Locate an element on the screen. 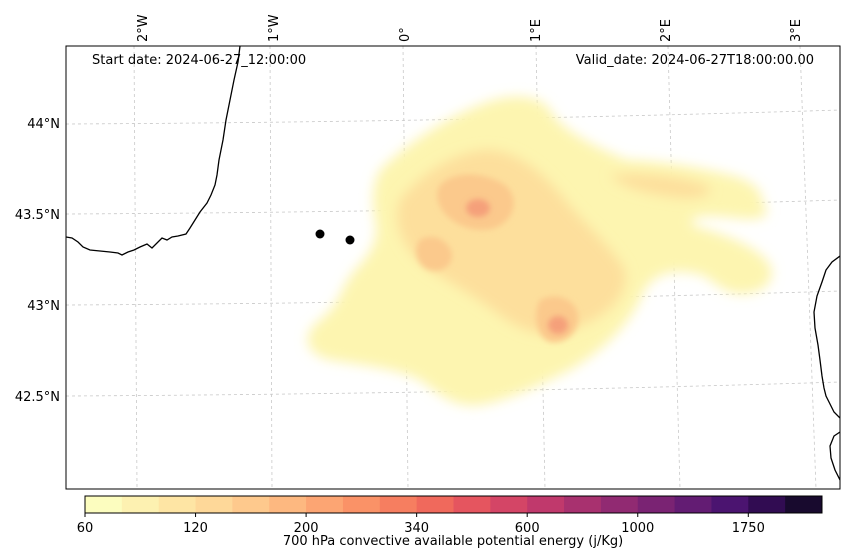  lat-label-44n: 44°N is located at coordinates (43, 124).